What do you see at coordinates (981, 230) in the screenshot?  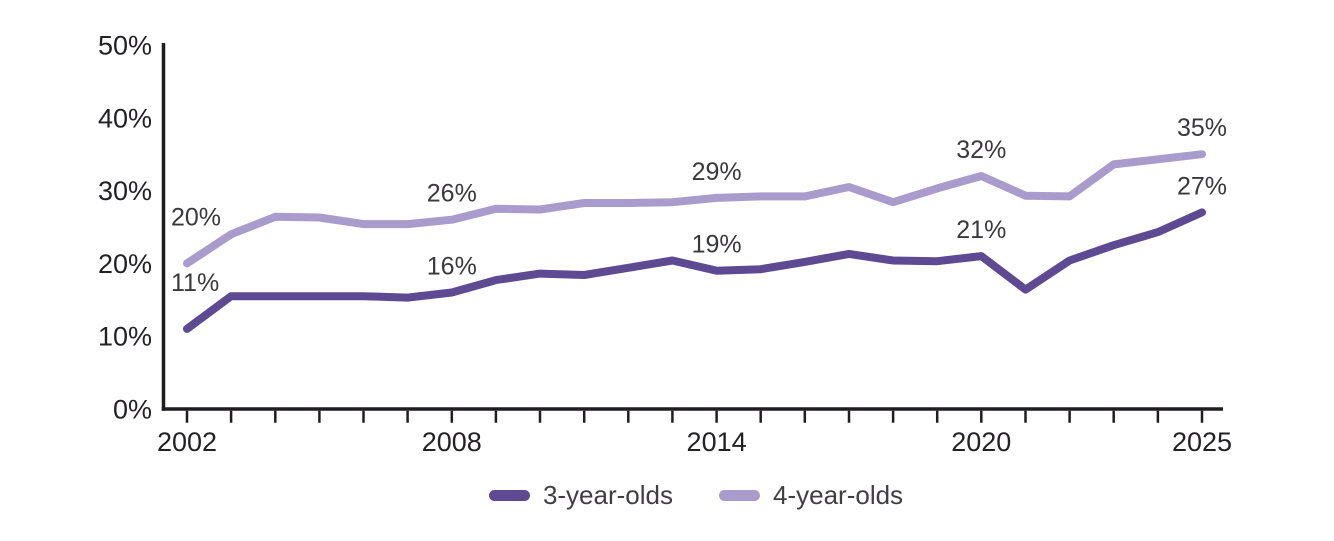 I see `data-label-3-year-olds-2020: 21%` at bounding box center [981, 230].